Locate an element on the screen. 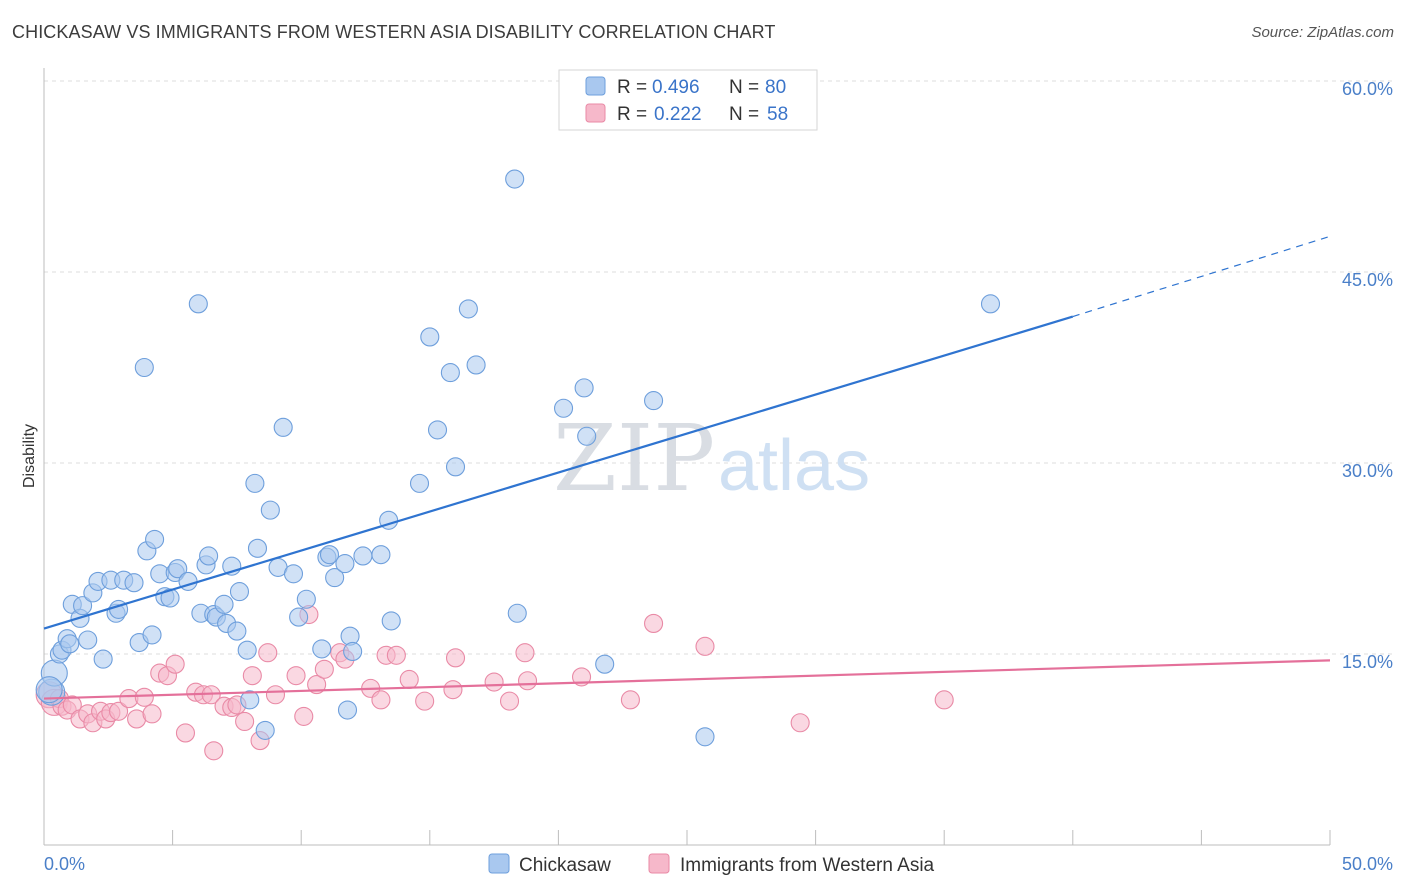  legend-r-label-1: R = is located at coordinates (632, 87).